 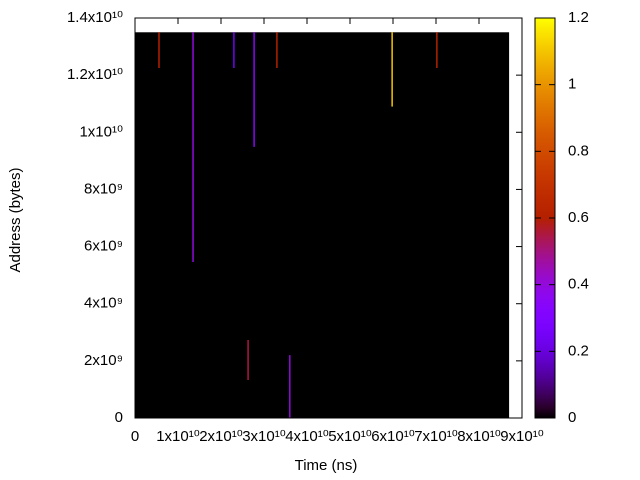 I want to click on x-tick-label: 9x10¹⁰, so click(x=522, y=436).